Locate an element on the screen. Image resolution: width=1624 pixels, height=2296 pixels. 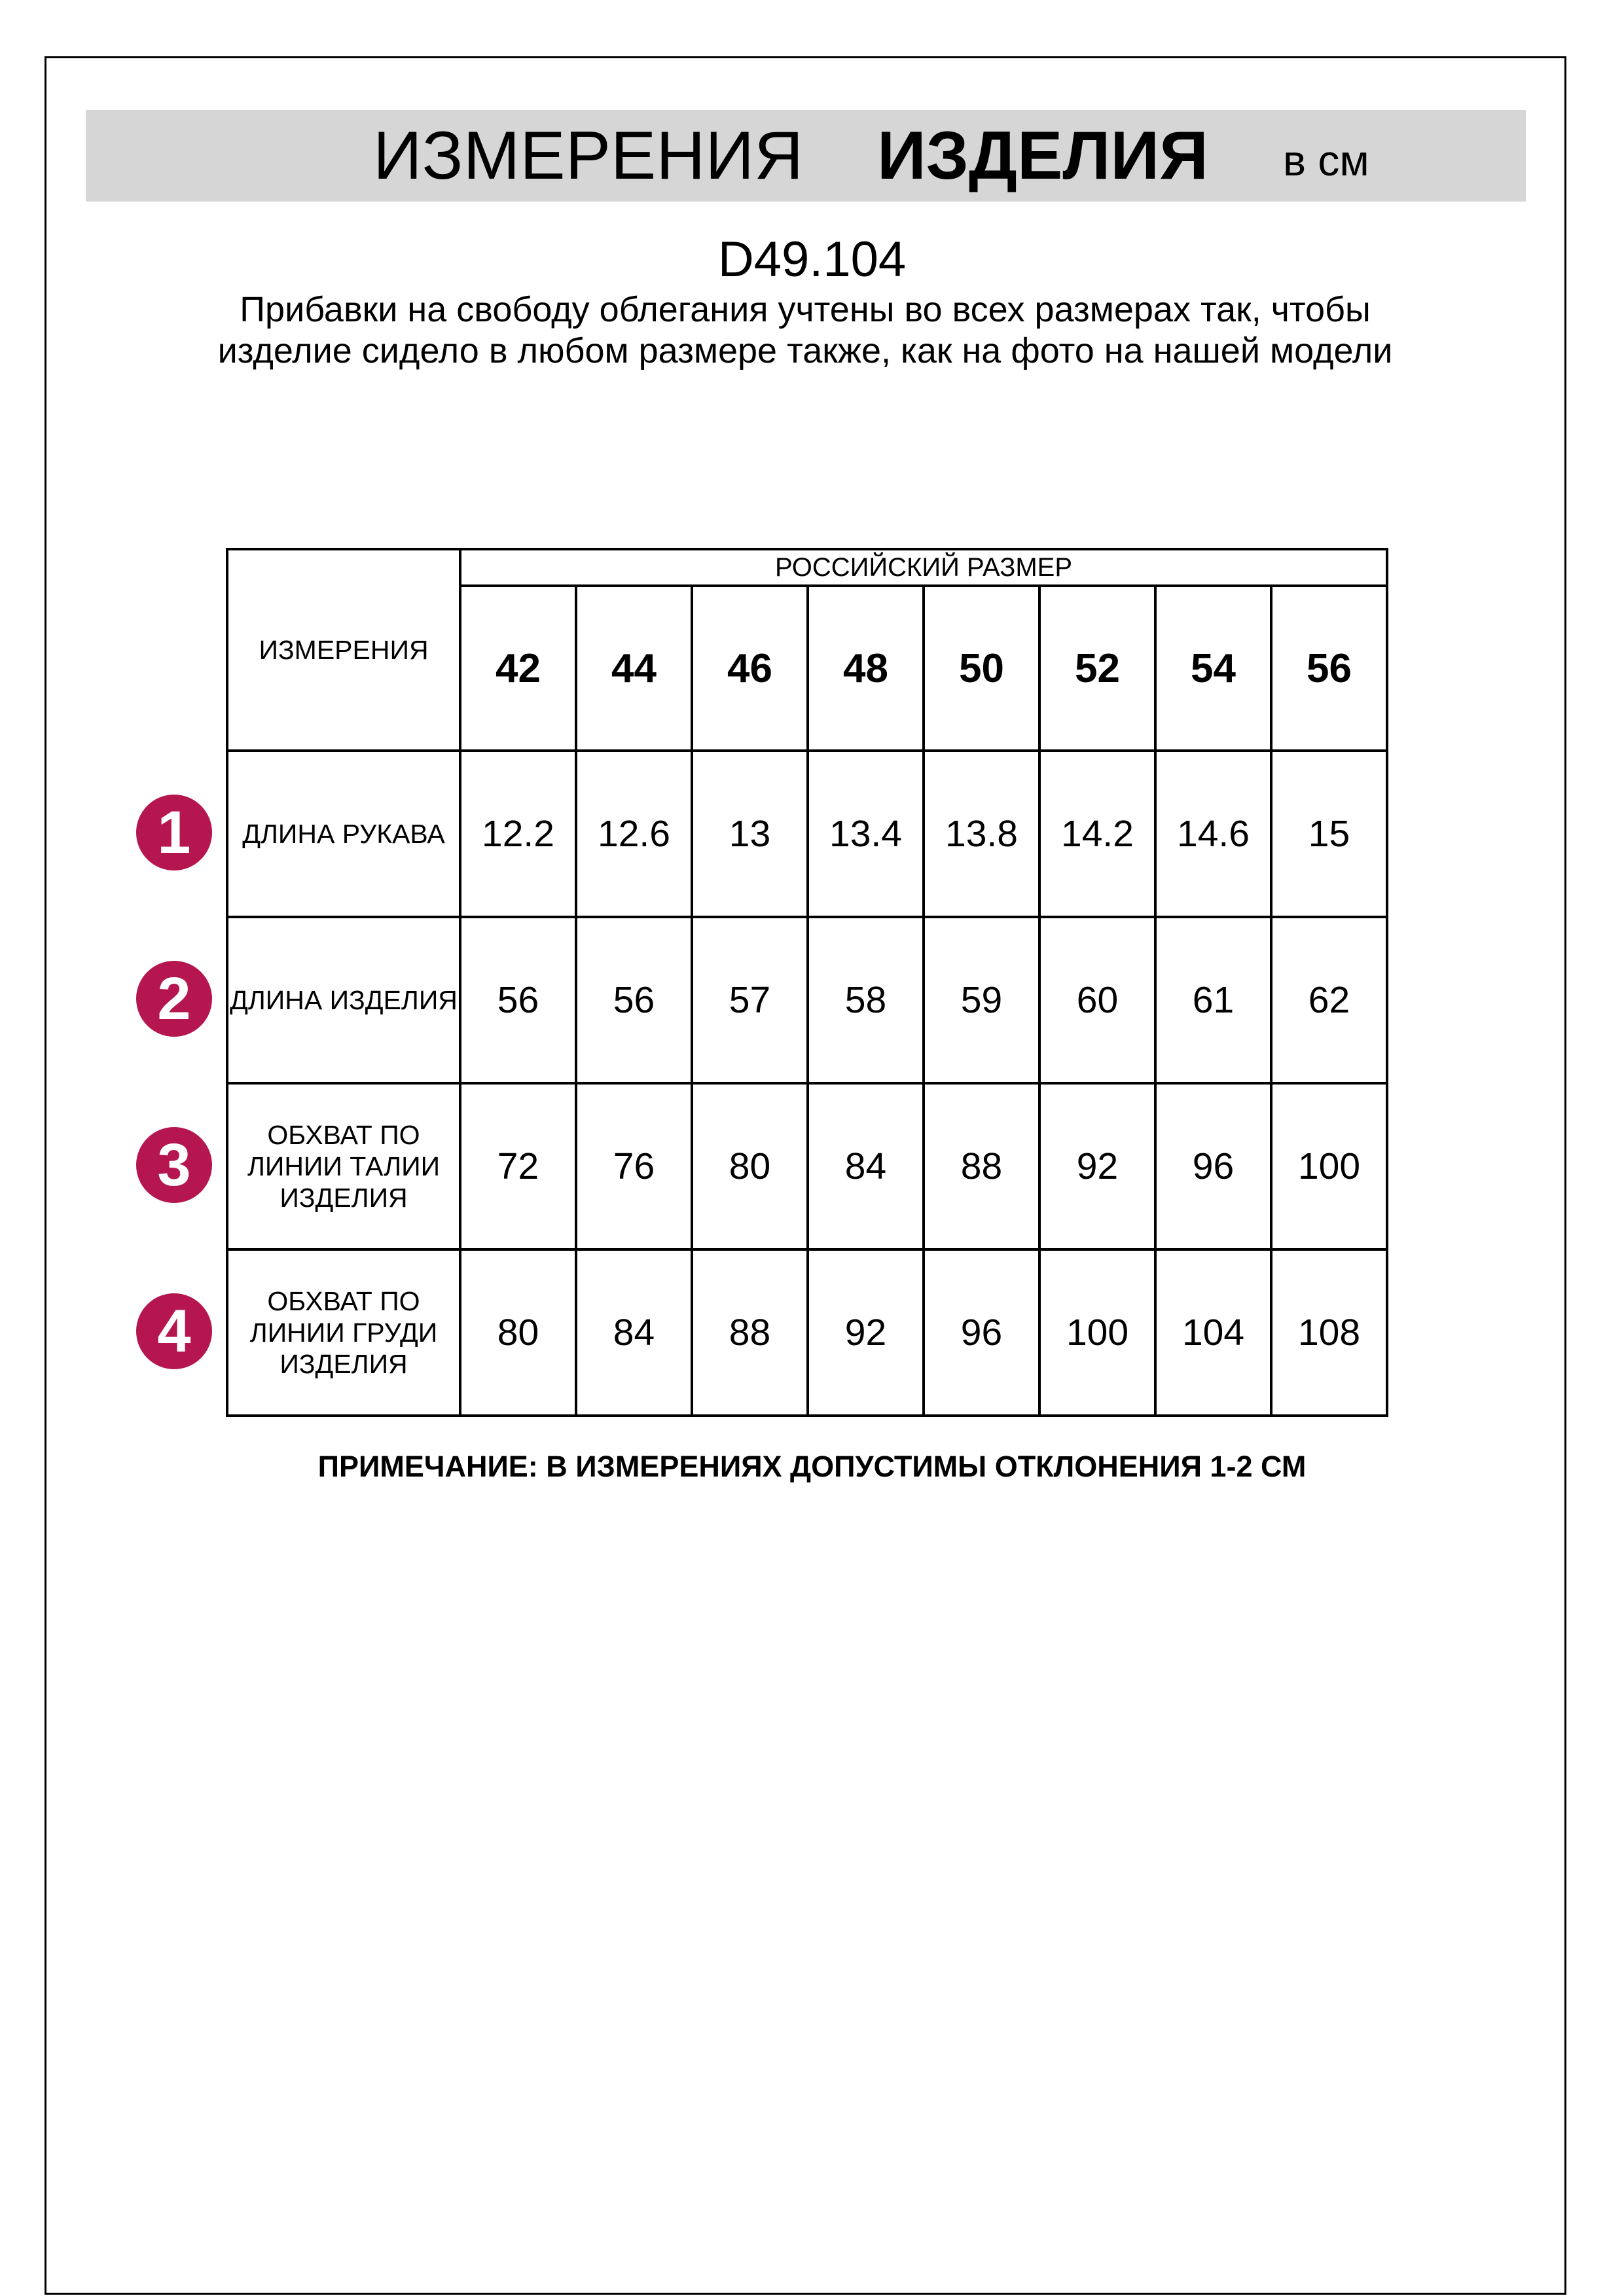
title-bold: ИЗДЕЛИЯ is located at coordinates (1042, 156).